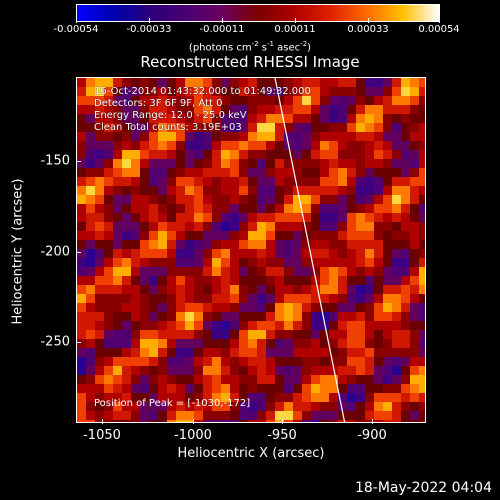  What do you see at coordinates (102, 421) in the screenshot?
I see `x-axis-tick` at bounding box center [102, 421].